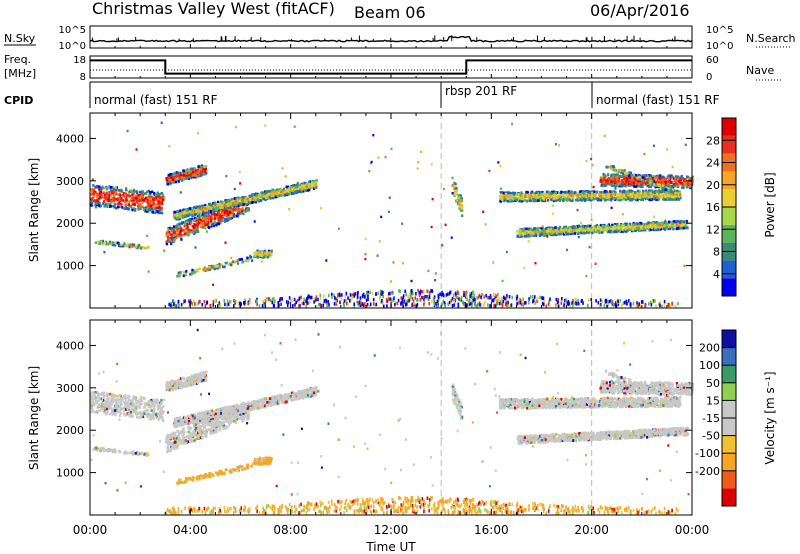 Image resolution: width=800 pixels, height=554 pixels. I want to click on nsearch-tick-bottom: 10^0, so click(719, 46).